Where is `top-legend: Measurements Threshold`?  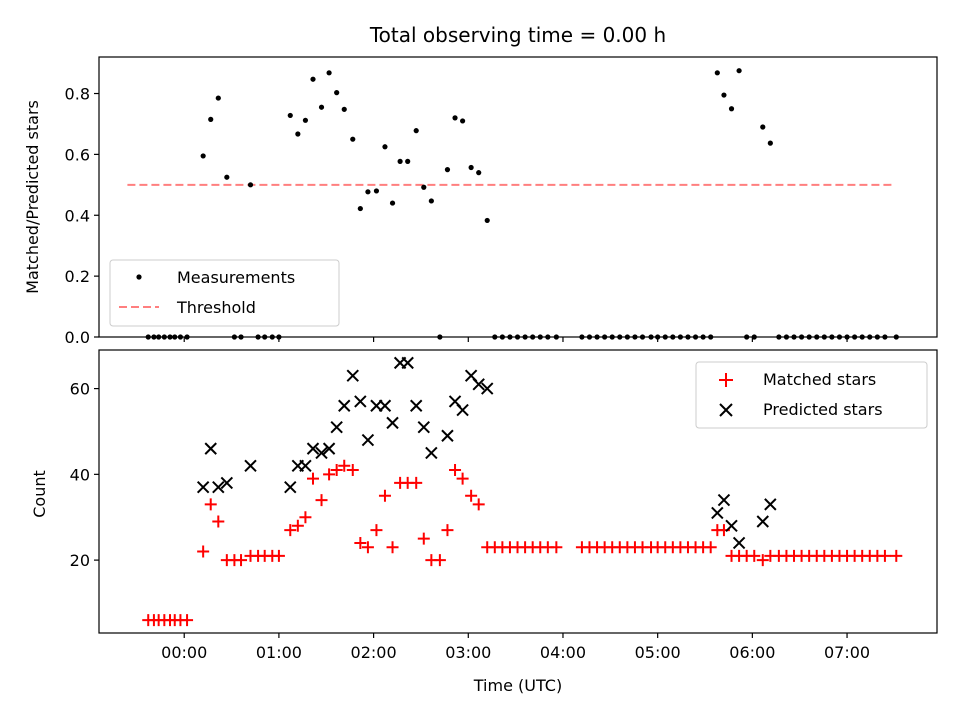 top-legend: Measurements Threshold is located at coordinates (224, 293).